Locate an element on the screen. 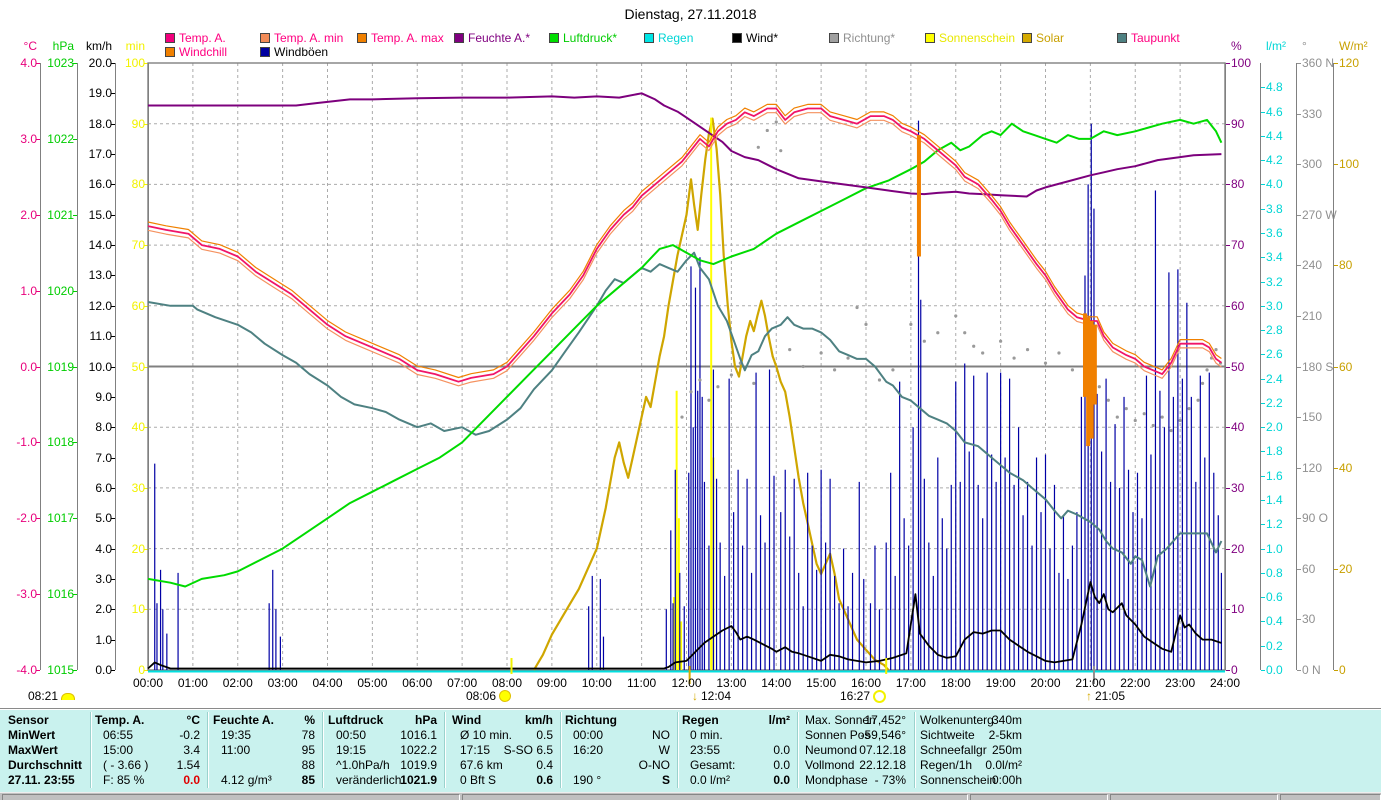 This screenshot has width=1381, height=800. legend-item-sonnenschein: Sonnenschein is located at coordinates (970, 38).